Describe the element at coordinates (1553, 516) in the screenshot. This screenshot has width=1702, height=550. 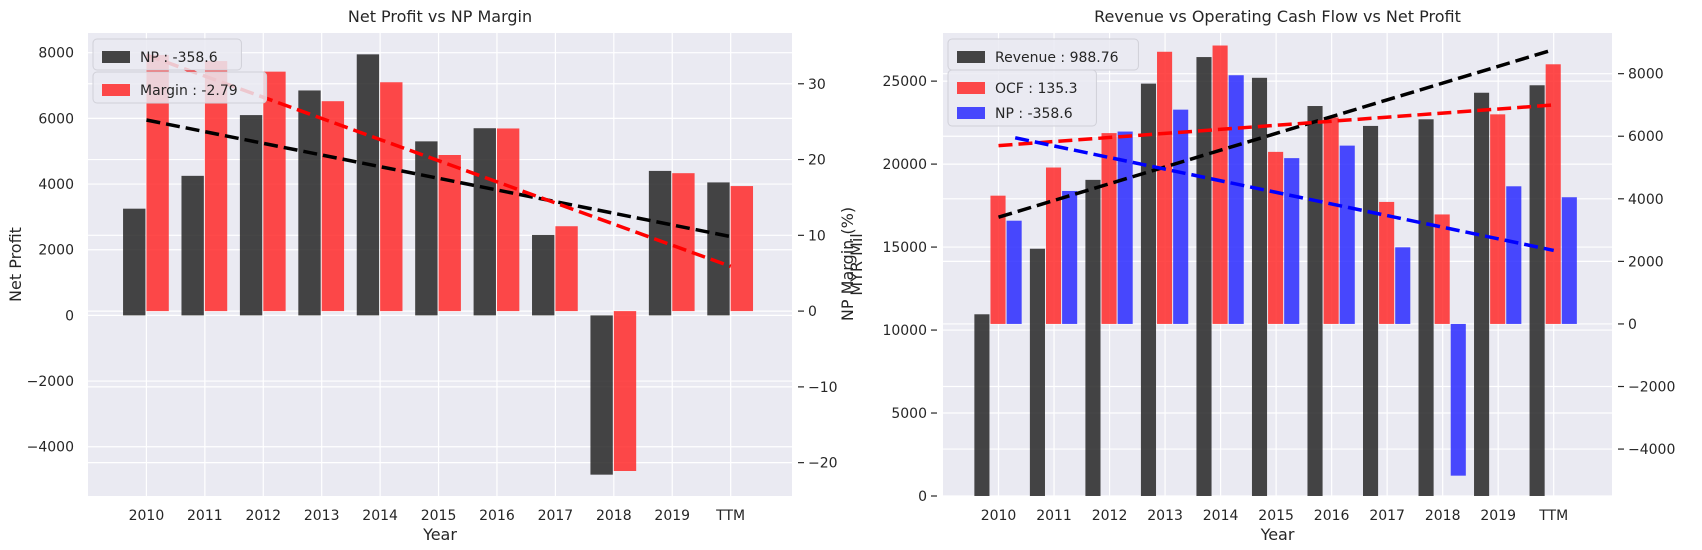
I see `x-tick-label: TTM` at that location.